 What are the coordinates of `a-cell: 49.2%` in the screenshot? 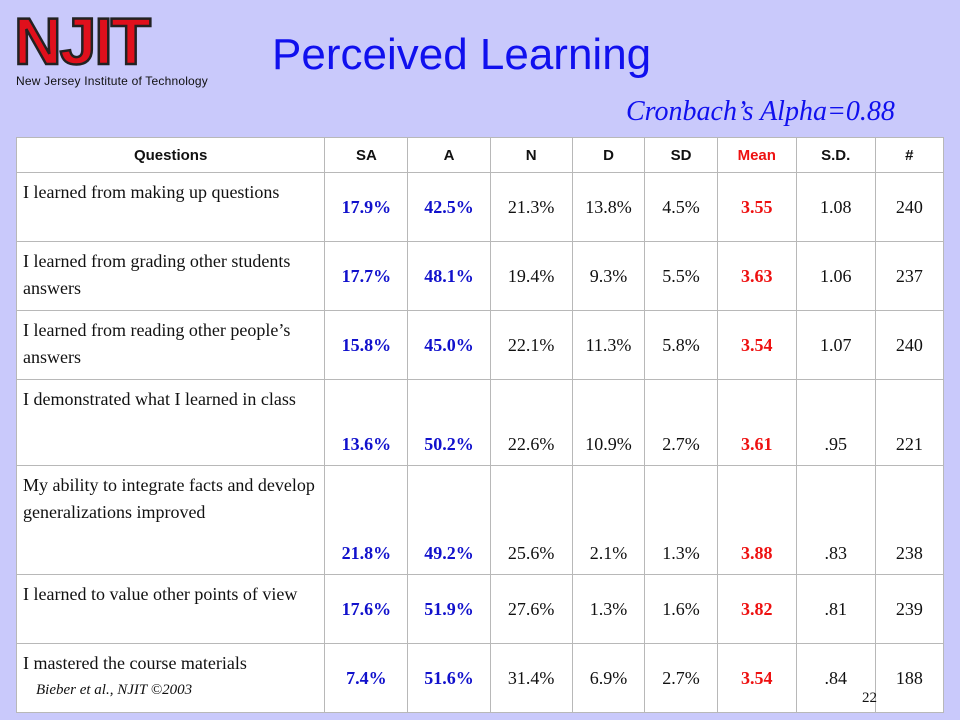 It's located at (449, 520).